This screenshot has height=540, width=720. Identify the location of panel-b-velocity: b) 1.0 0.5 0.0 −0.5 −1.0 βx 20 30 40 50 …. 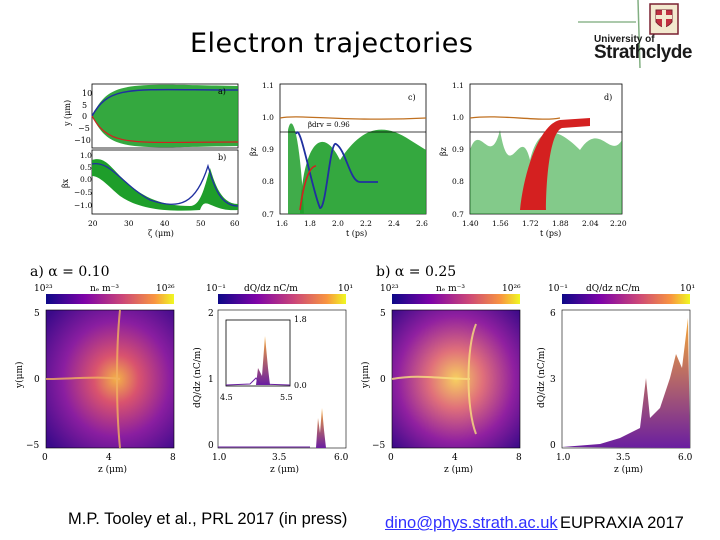
(150, 193).